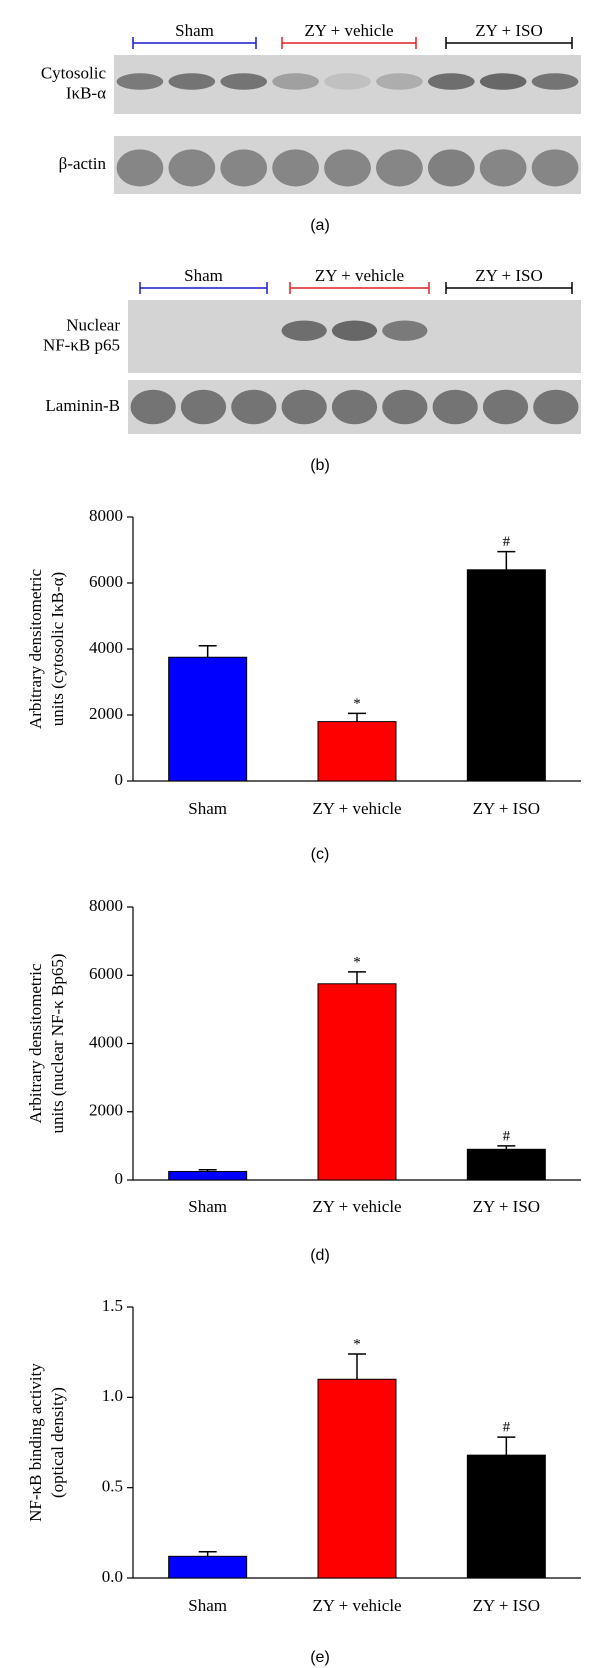  Describe the element at coordinates (93, 324) in the screenshot. I see `row-label: Nuclear` at that location.